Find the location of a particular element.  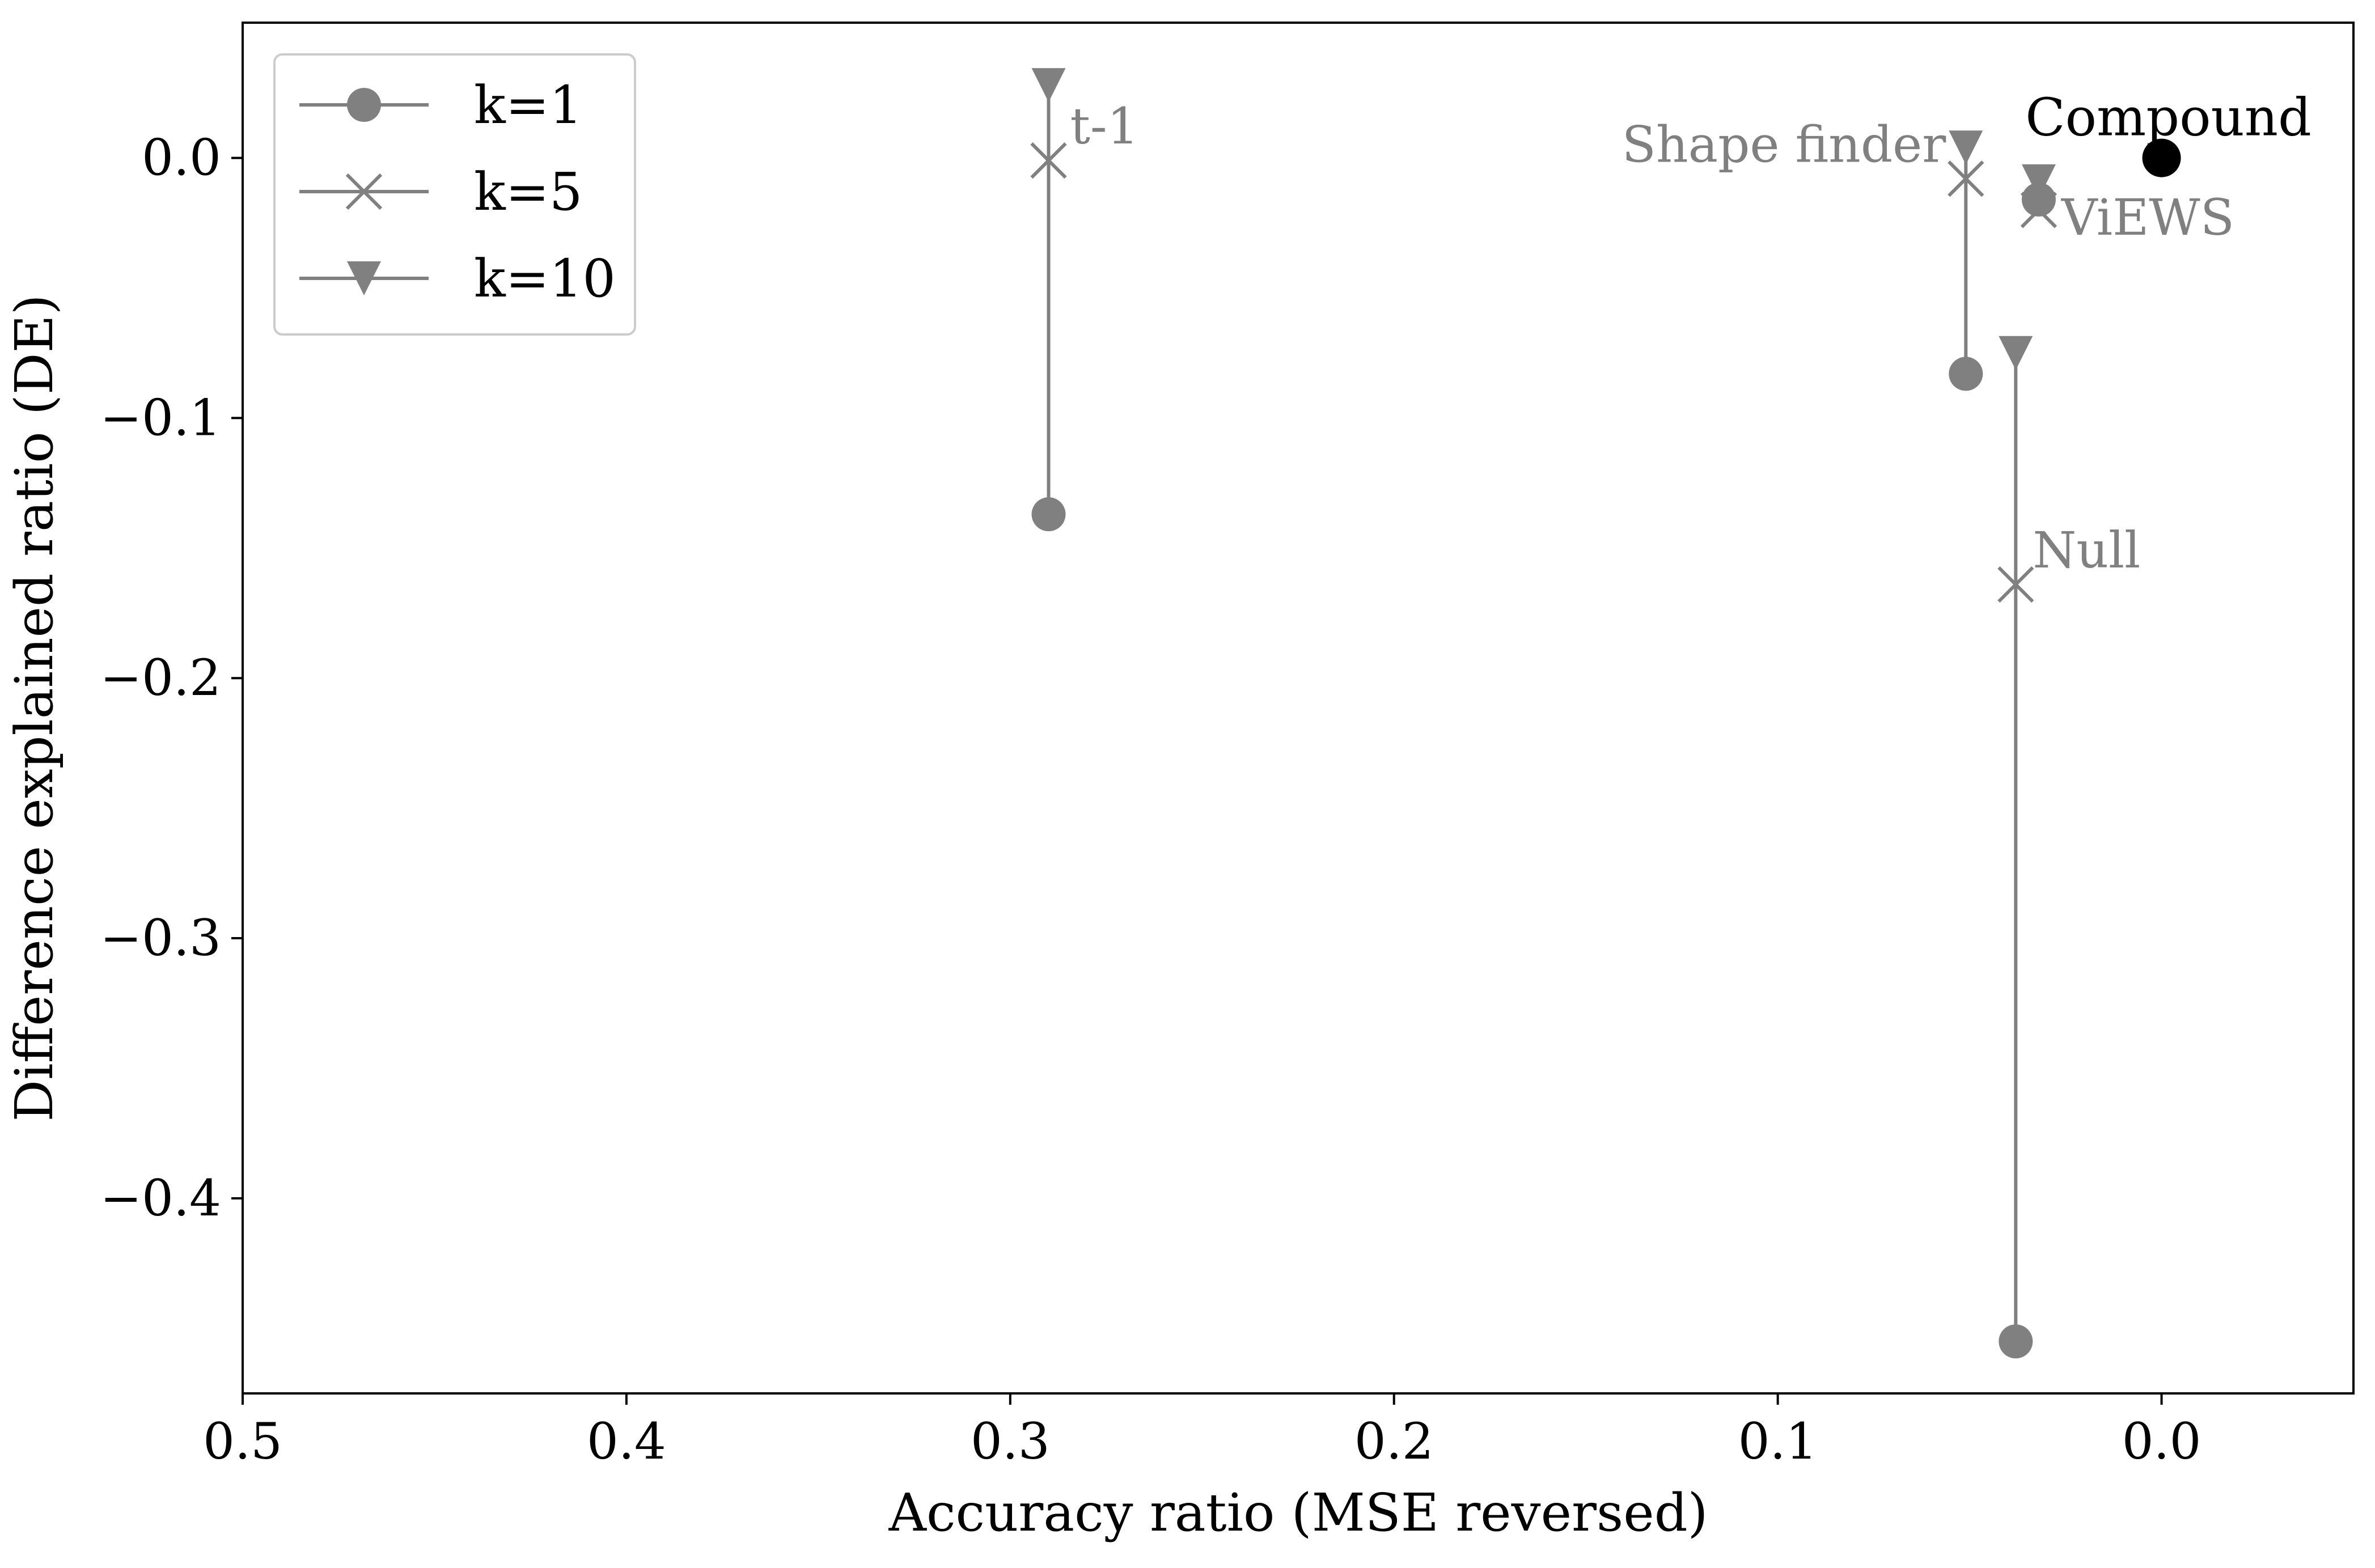

x-tick-label-0: 0.5 is located at coordinates (243, 1441).